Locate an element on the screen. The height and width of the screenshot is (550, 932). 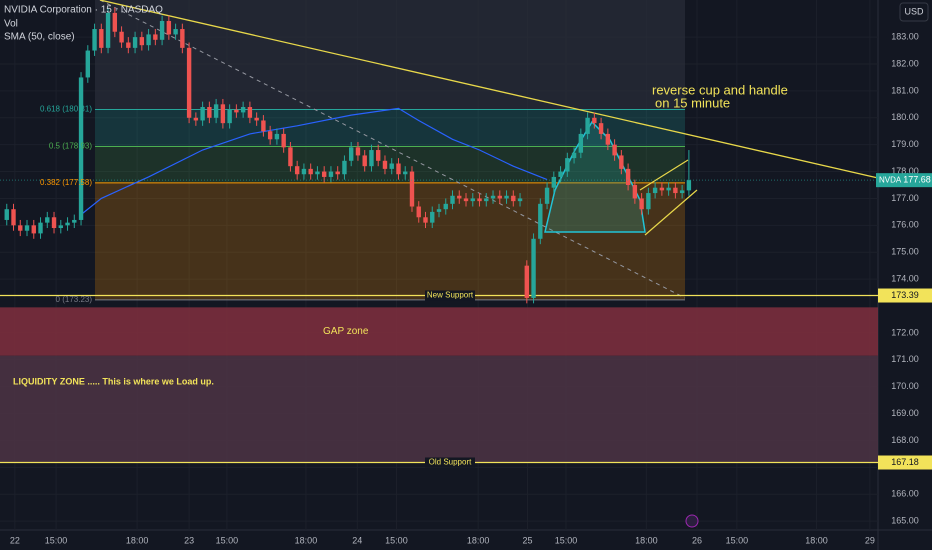
y-tick-label: 171.00 is located at coordinates (905, 359).